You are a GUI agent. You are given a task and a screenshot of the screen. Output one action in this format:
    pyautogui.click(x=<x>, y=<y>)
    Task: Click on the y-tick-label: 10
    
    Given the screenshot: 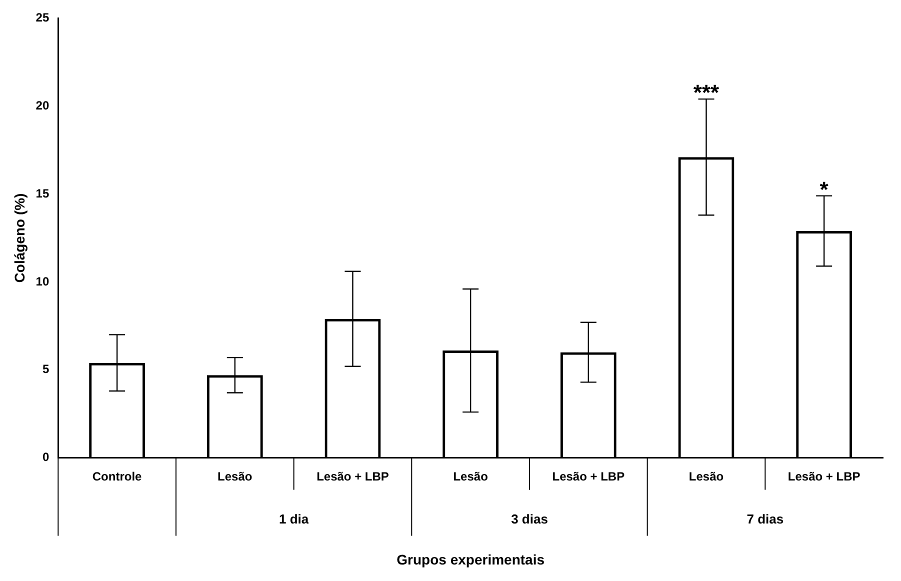 What is the action you would take?
    pyautogui.click(x=43, y=281)
    